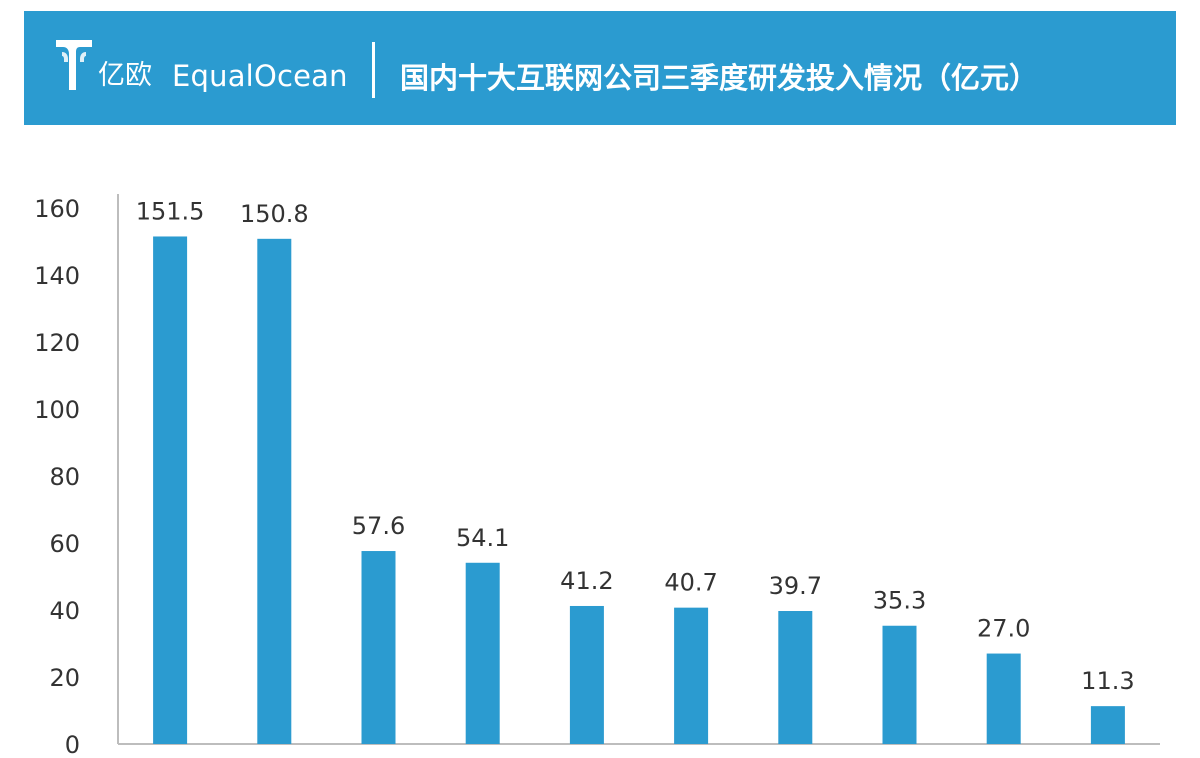  What do you see at coordinates (64, 544) in the screenshot?
I see `y-tick-label: 60` at bounding box center [64, 544].